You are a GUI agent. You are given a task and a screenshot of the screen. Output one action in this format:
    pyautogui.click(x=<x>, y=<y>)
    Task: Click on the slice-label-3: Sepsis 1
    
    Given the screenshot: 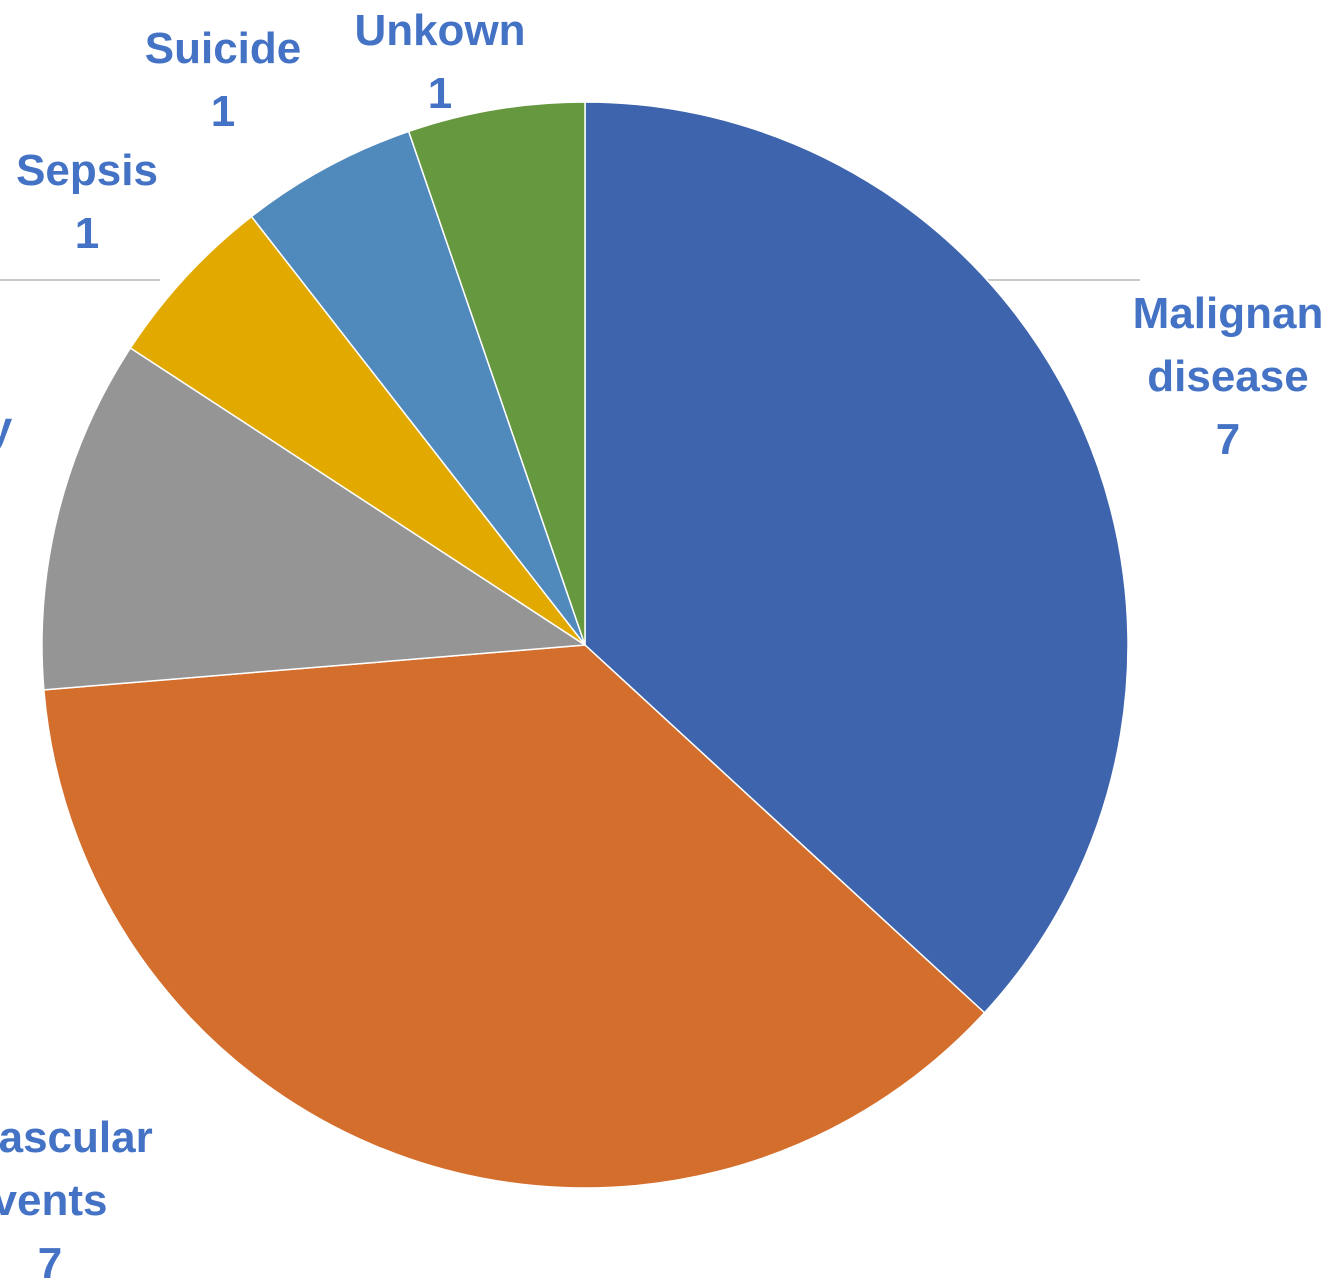 What is the action you would take?
    pyautogui.click(x=87, y=202)
    